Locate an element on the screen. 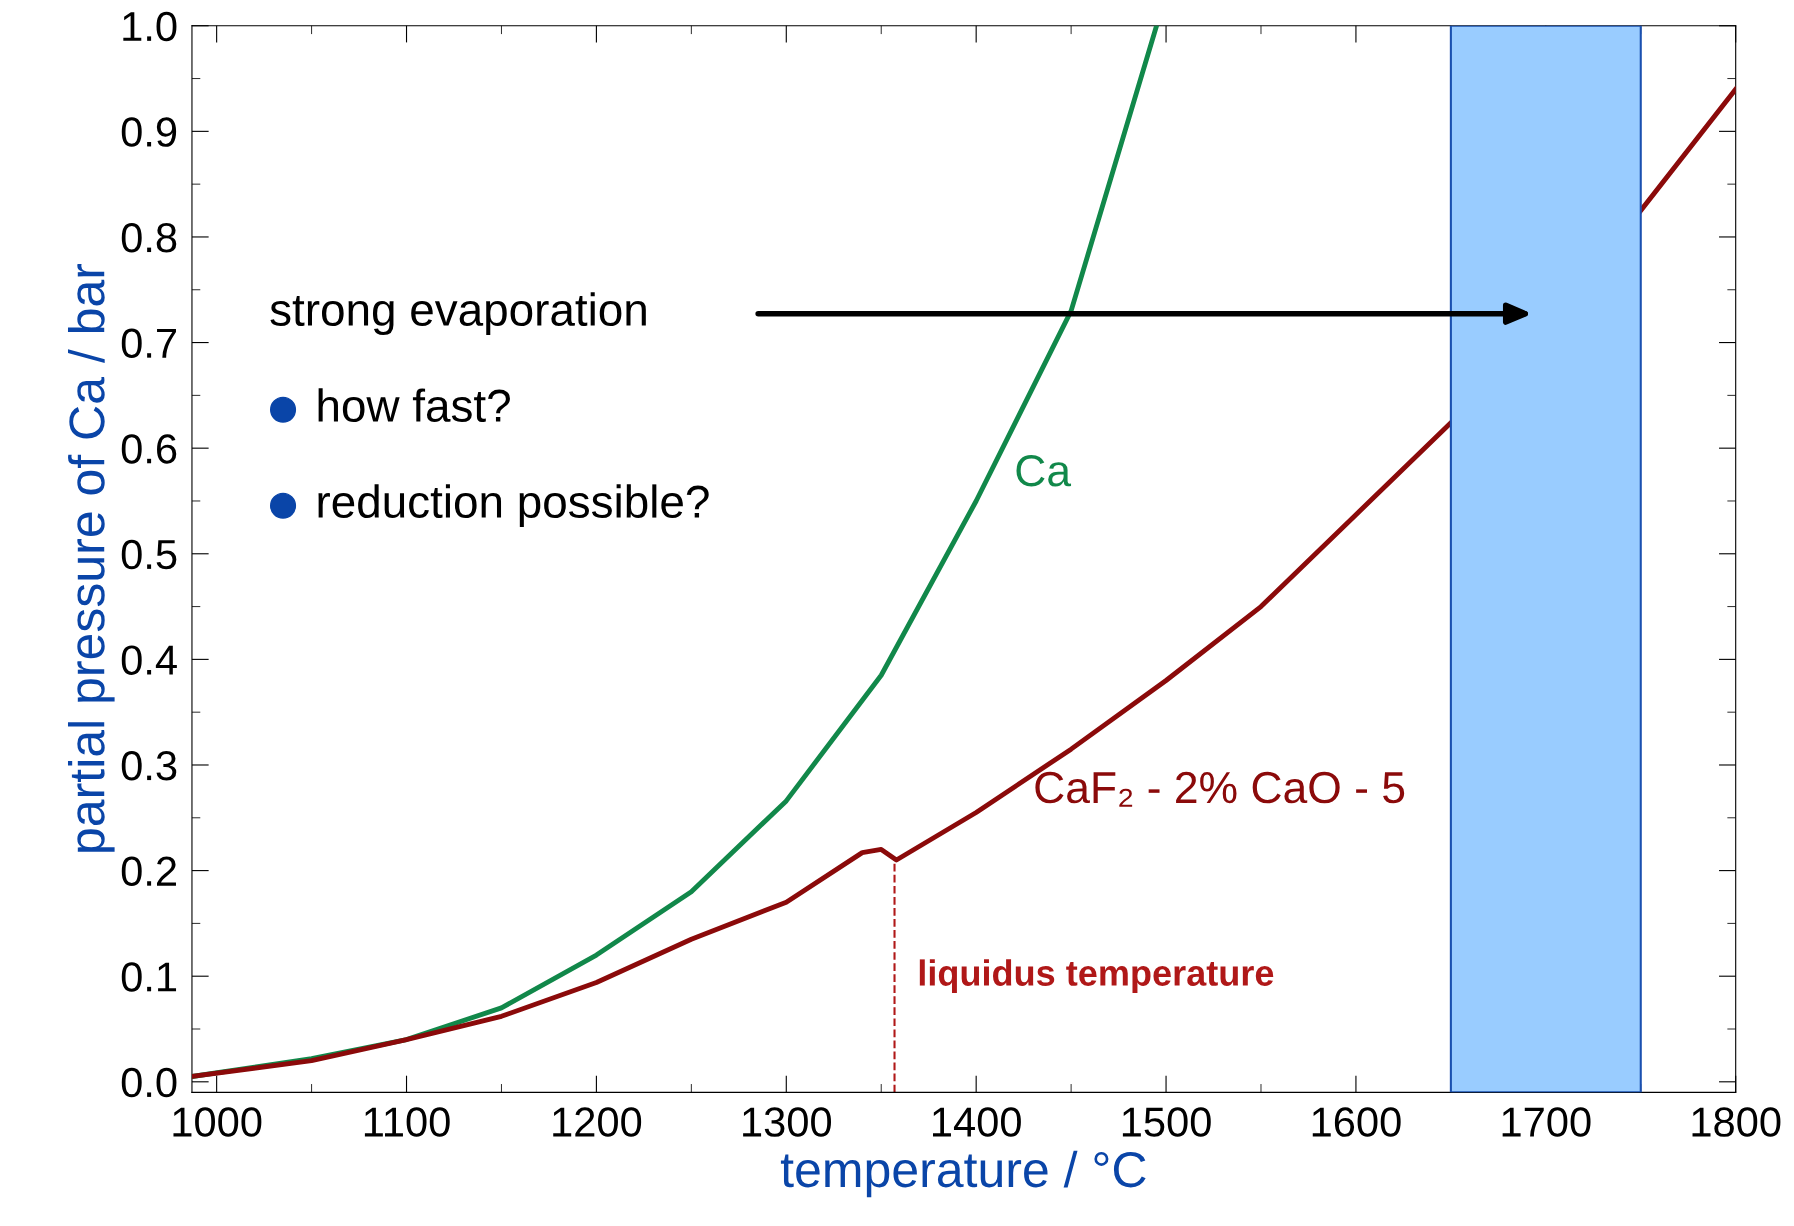 The width and height of the screenshot is (1794, 1226). y-axis-title: partial pressure of Ca / bar is located at coordinates (91, 557).